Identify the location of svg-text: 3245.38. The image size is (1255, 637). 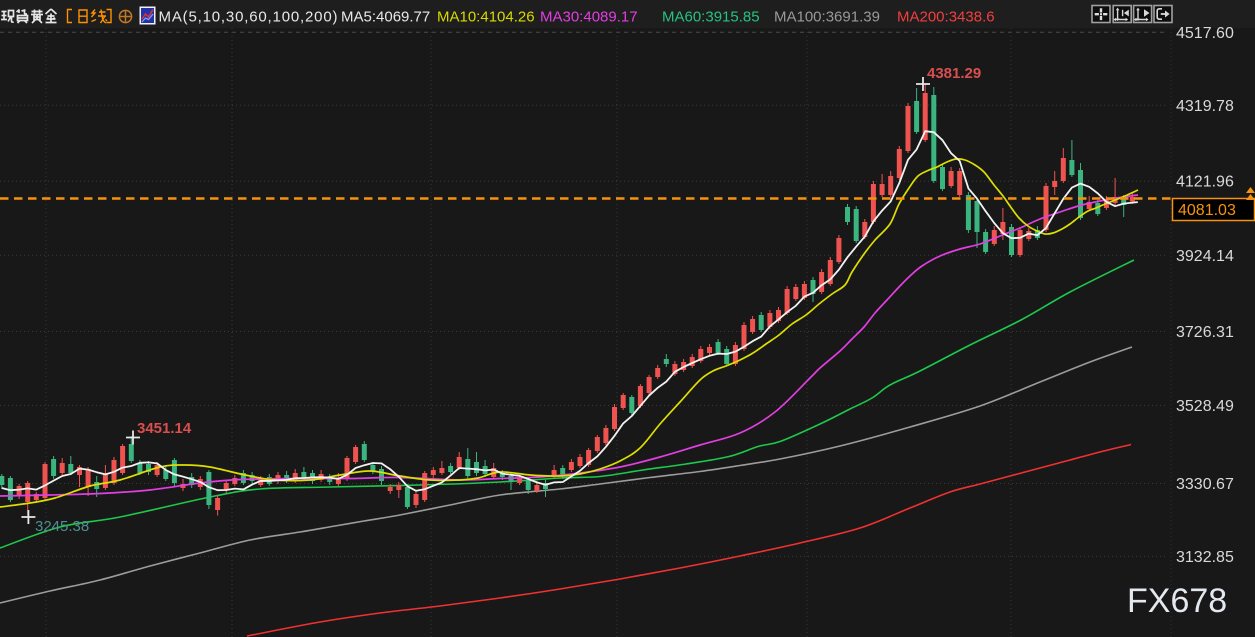
(62, 526).